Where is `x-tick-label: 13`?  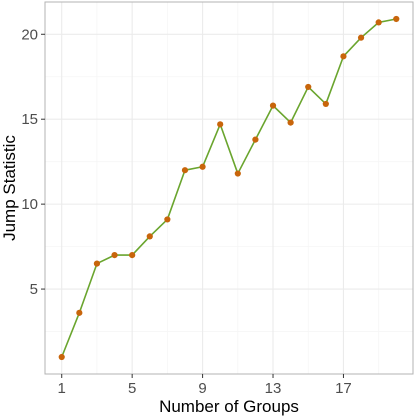
x-tick-label: 13 is located at coordinates (273, 388).